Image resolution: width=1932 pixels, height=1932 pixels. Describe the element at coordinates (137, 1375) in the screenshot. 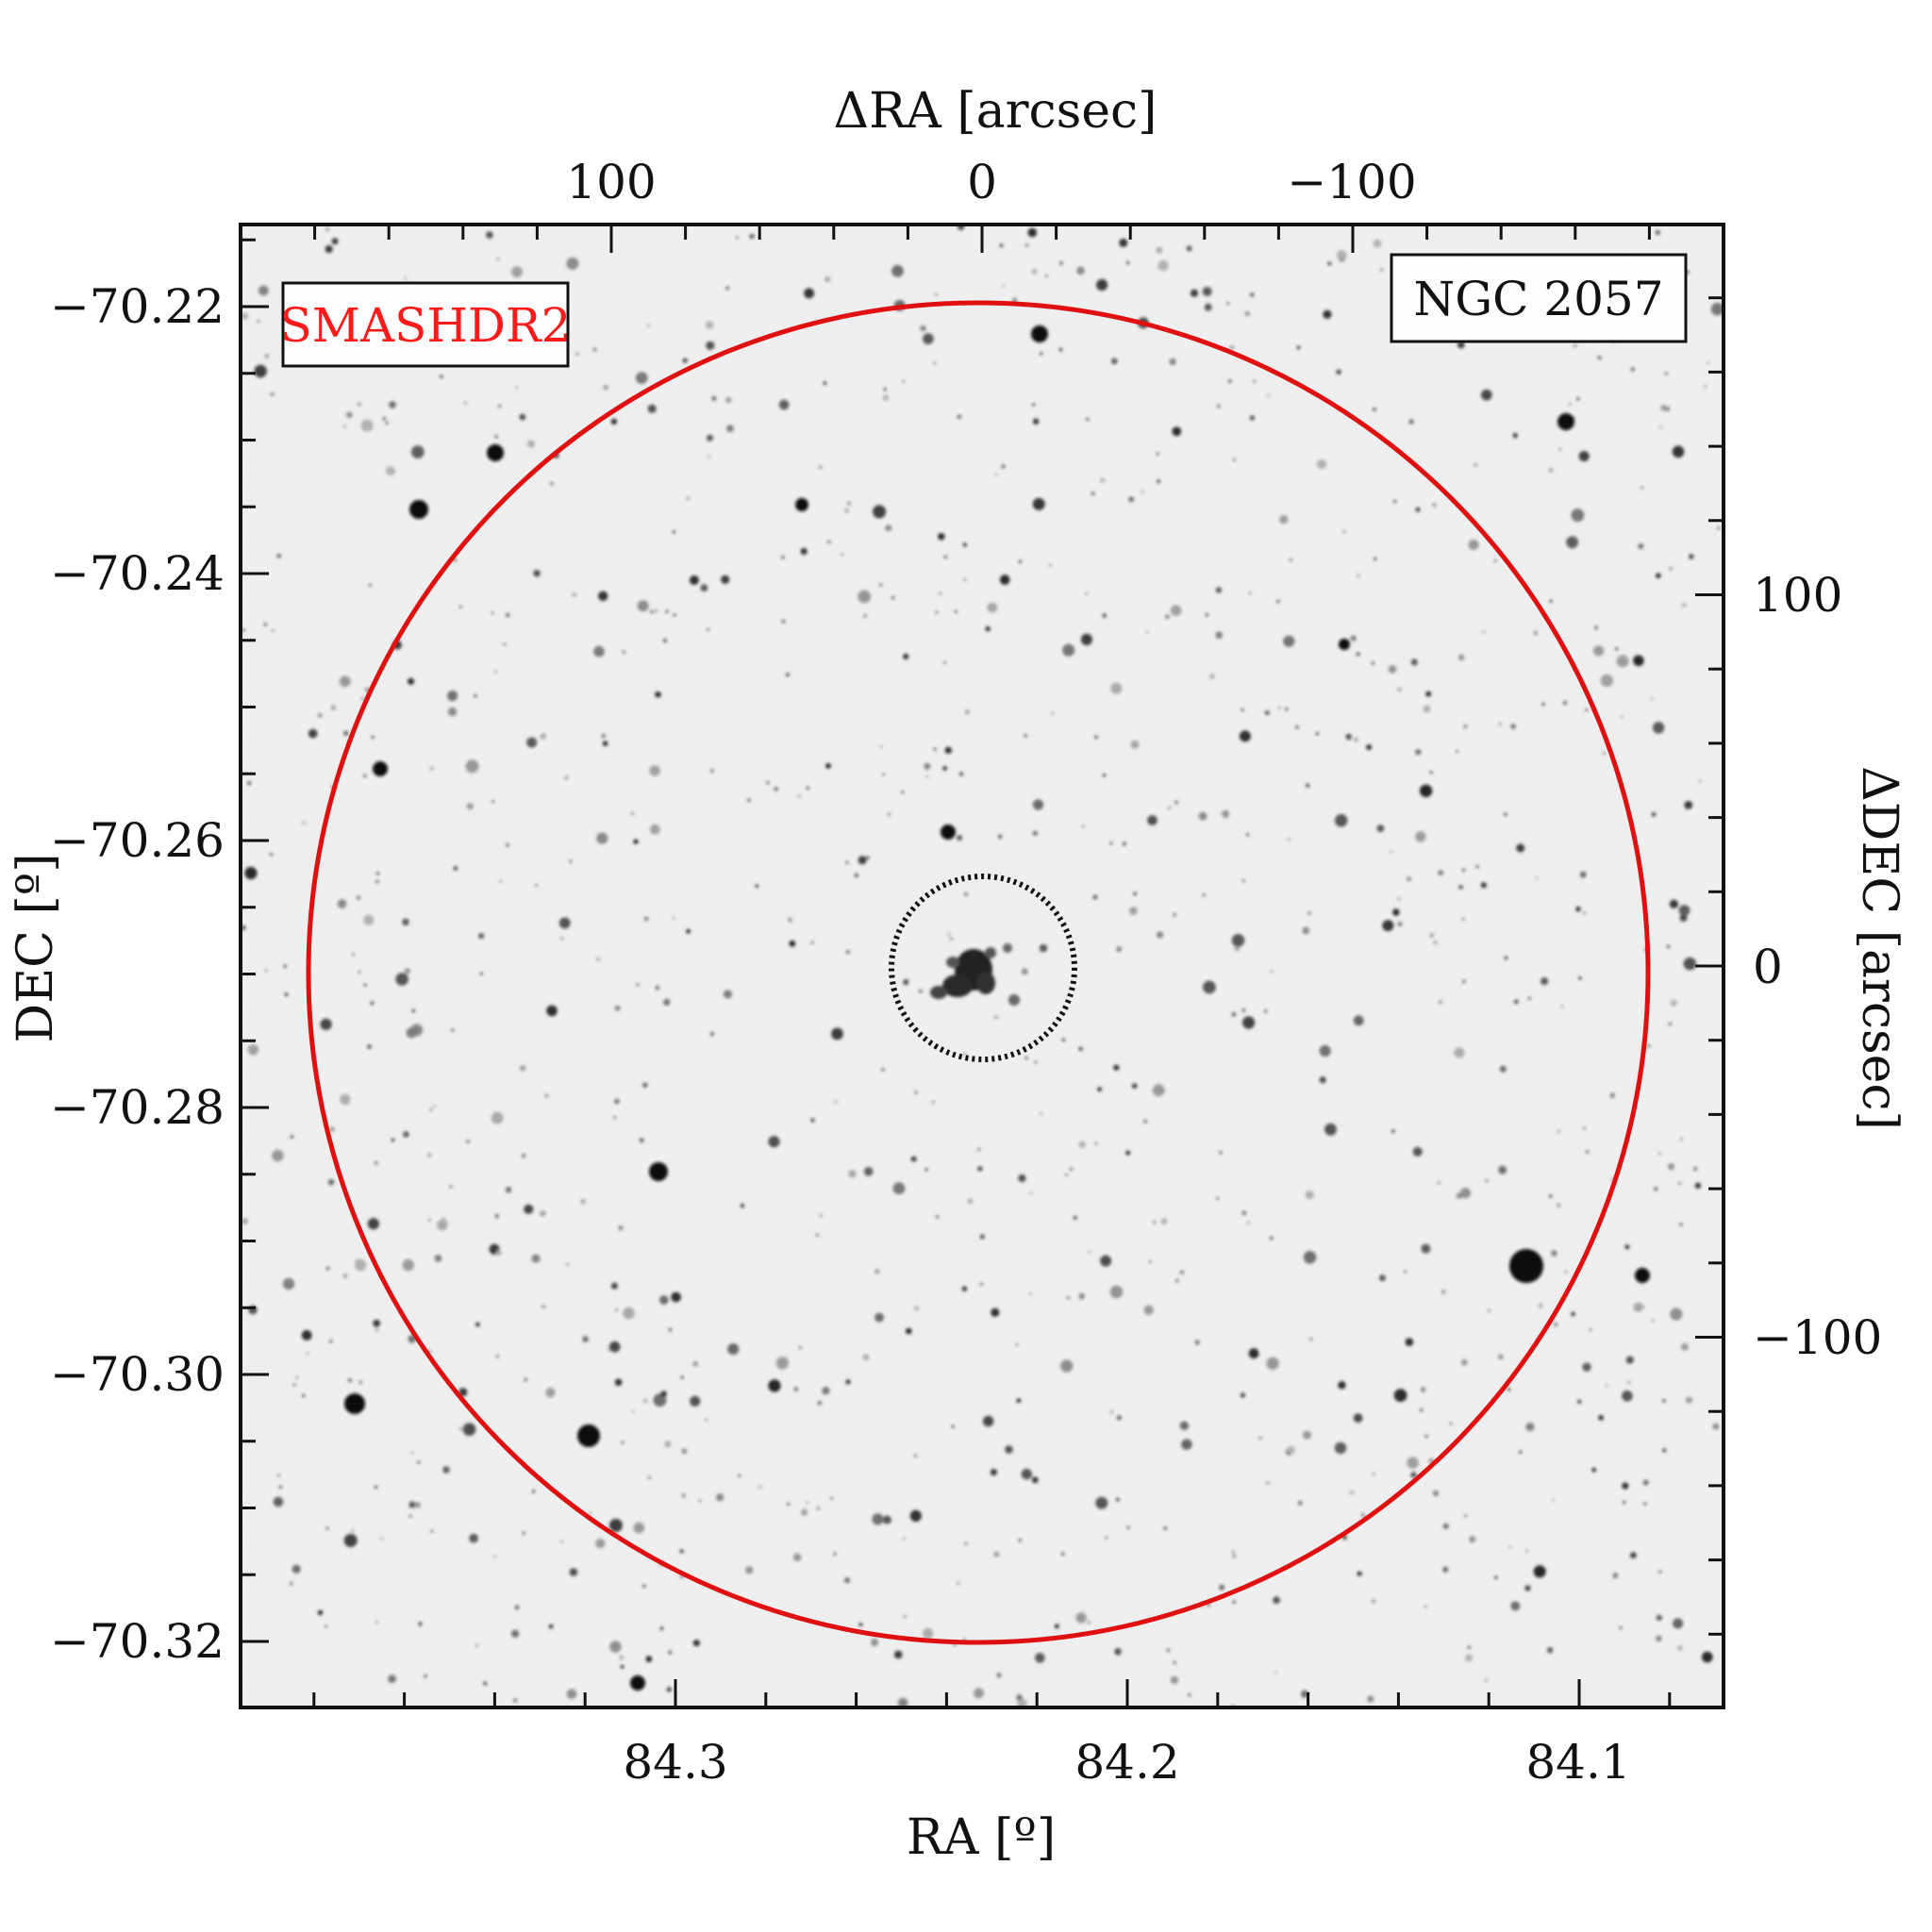

I see `left-tick-label-5: −70.30` at that location.